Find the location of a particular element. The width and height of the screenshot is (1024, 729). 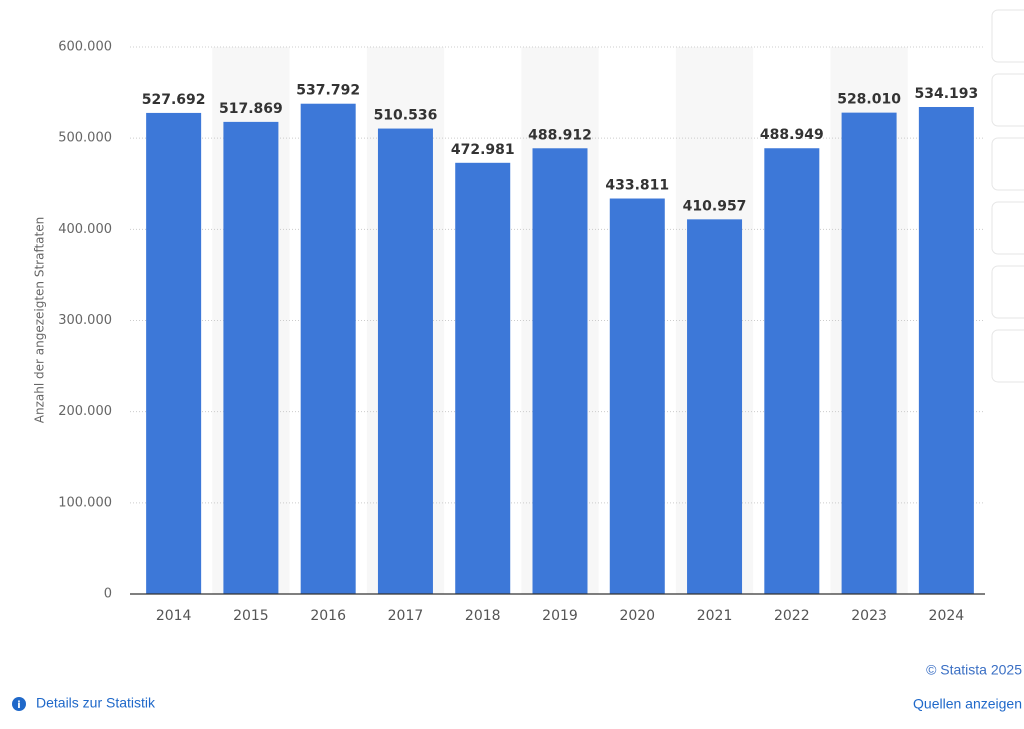

details-text: Details zur Statistik is located at coordinates (96, 703).